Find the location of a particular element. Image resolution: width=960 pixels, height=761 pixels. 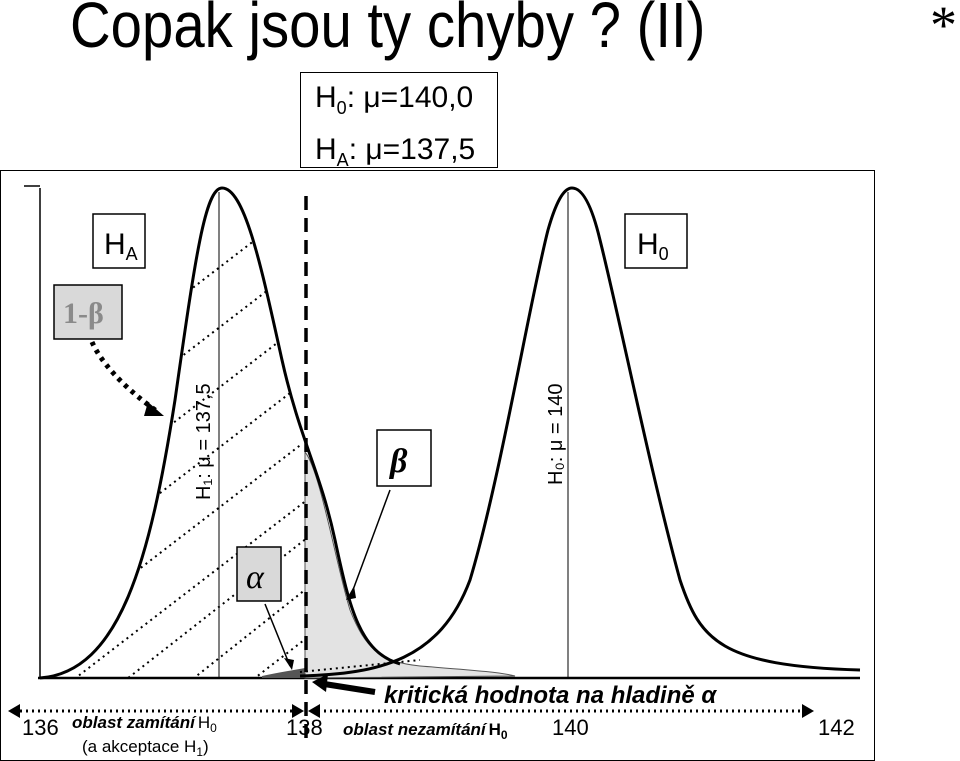

alpha-region is located at coordinates (283, 673).